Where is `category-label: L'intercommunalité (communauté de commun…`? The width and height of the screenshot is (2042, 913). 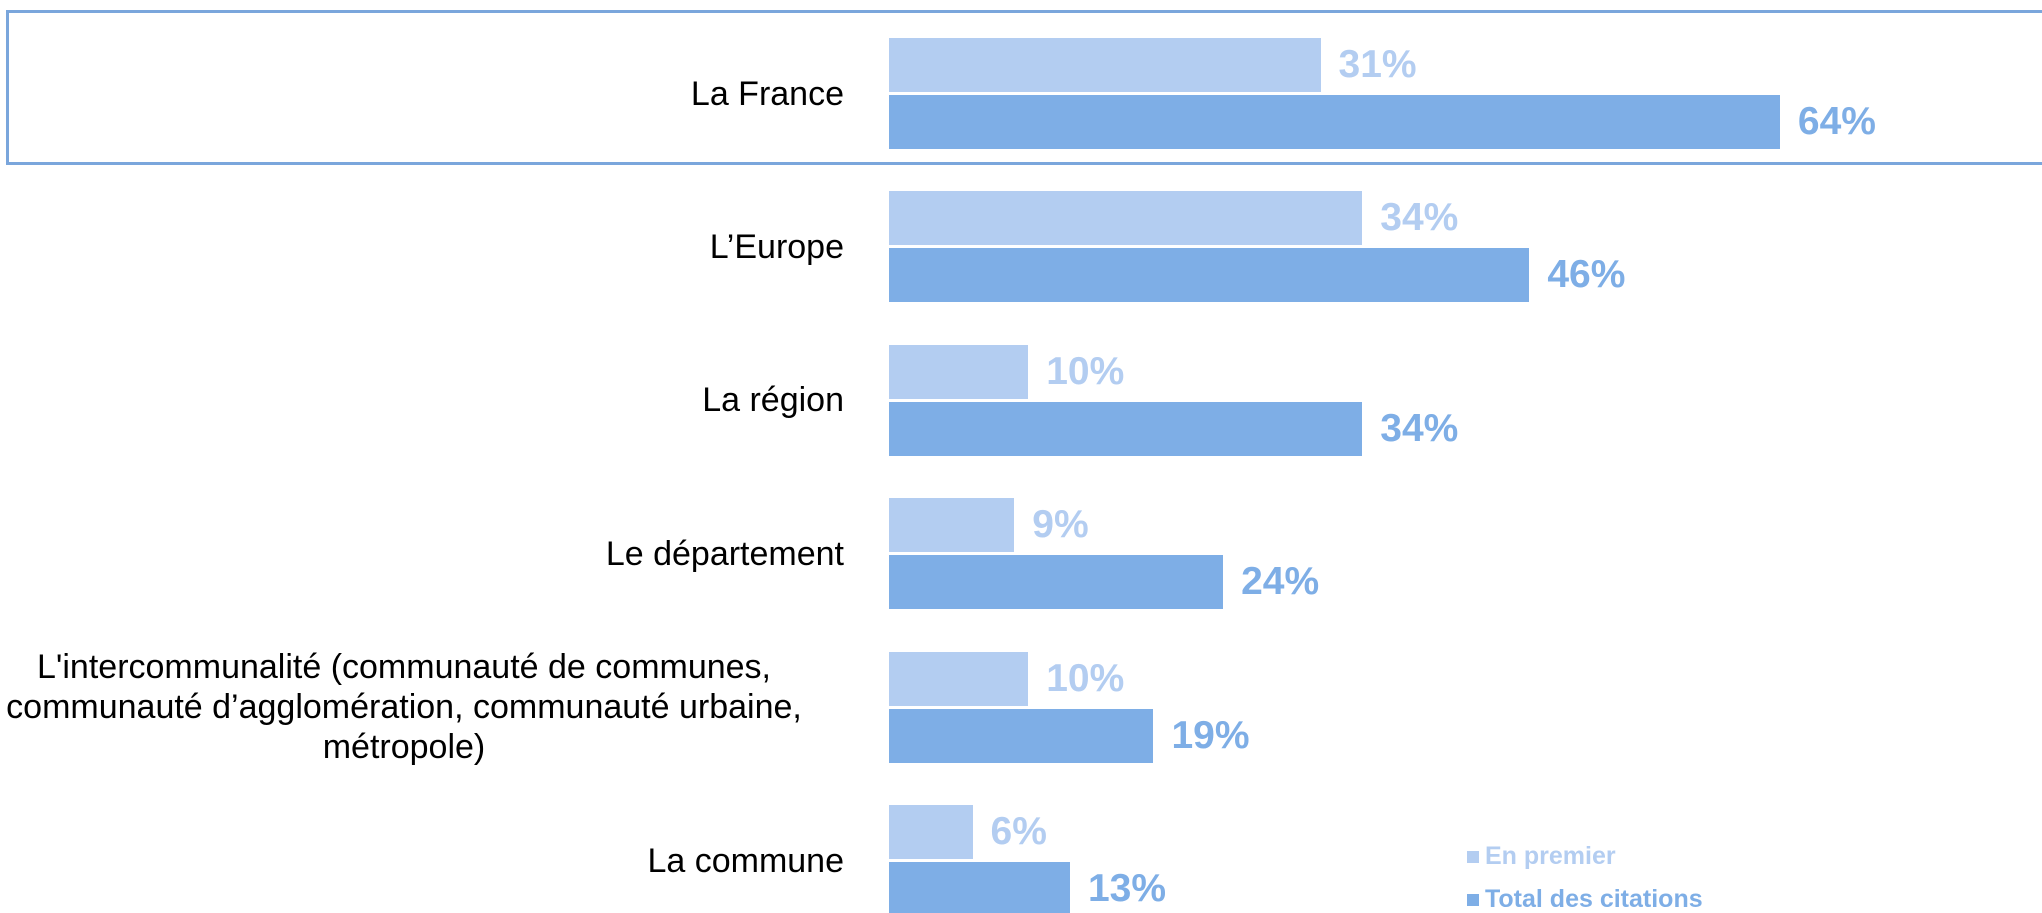 category-label: L'intercommunalité (communauté de commun… is located at coordinates (422, 707).